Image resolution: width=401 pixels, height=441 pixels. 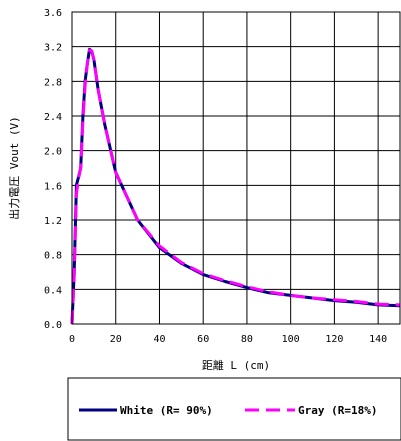 What do you see at coordinates (53, 117) in the screenshot?
I see `y-tick-label: 2.4` at bounding box center [53, 117].